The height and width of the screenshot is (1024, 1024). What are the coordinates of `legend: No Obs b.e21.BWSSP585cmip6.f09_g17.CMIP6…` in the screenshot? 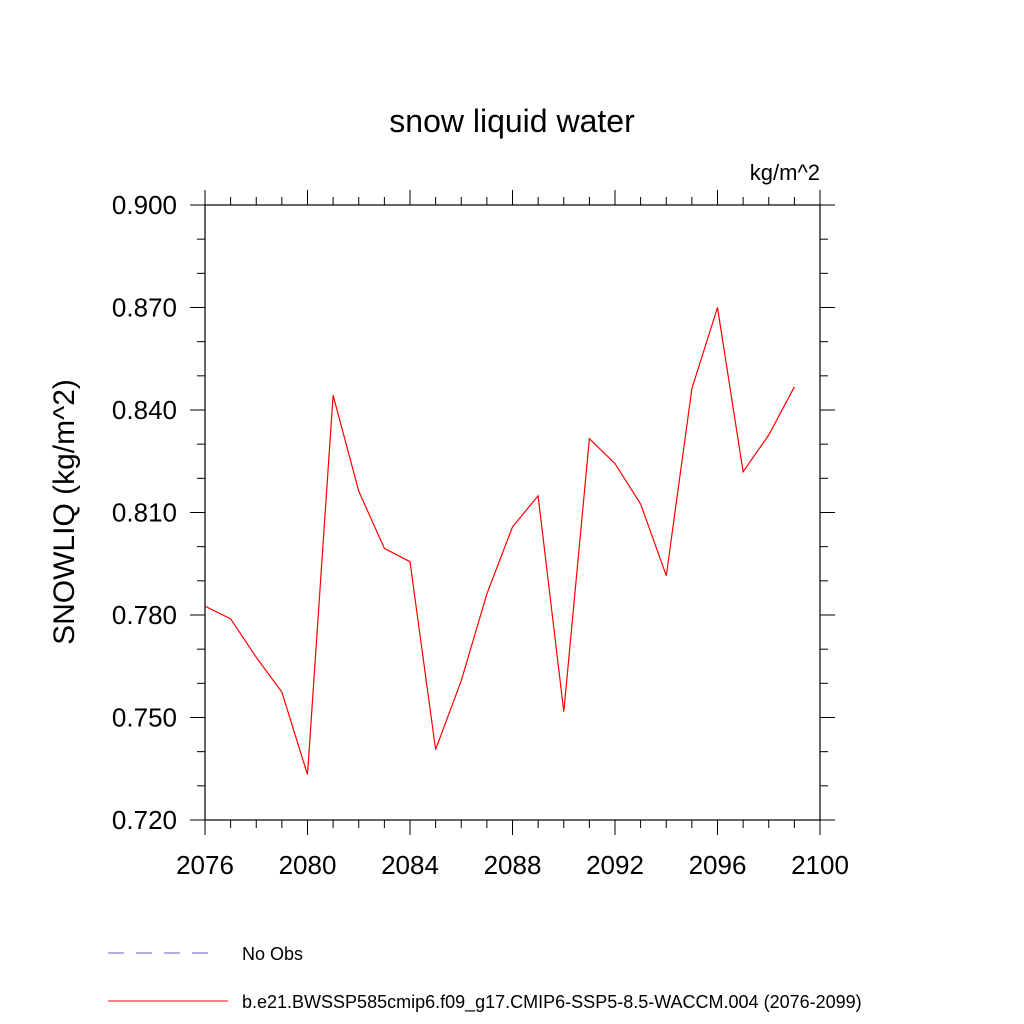 It's located at (485, 978).